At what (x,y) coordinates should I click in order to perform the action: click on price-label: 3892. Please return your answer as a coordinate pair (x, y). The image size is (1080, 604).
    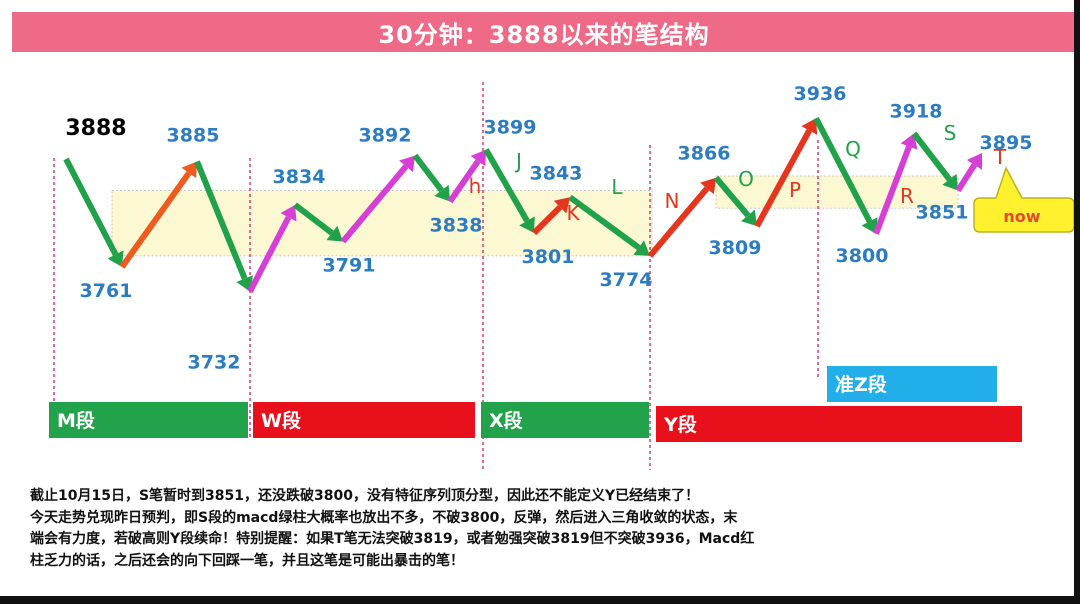
    Looking at the image, I should click on (385, 136).